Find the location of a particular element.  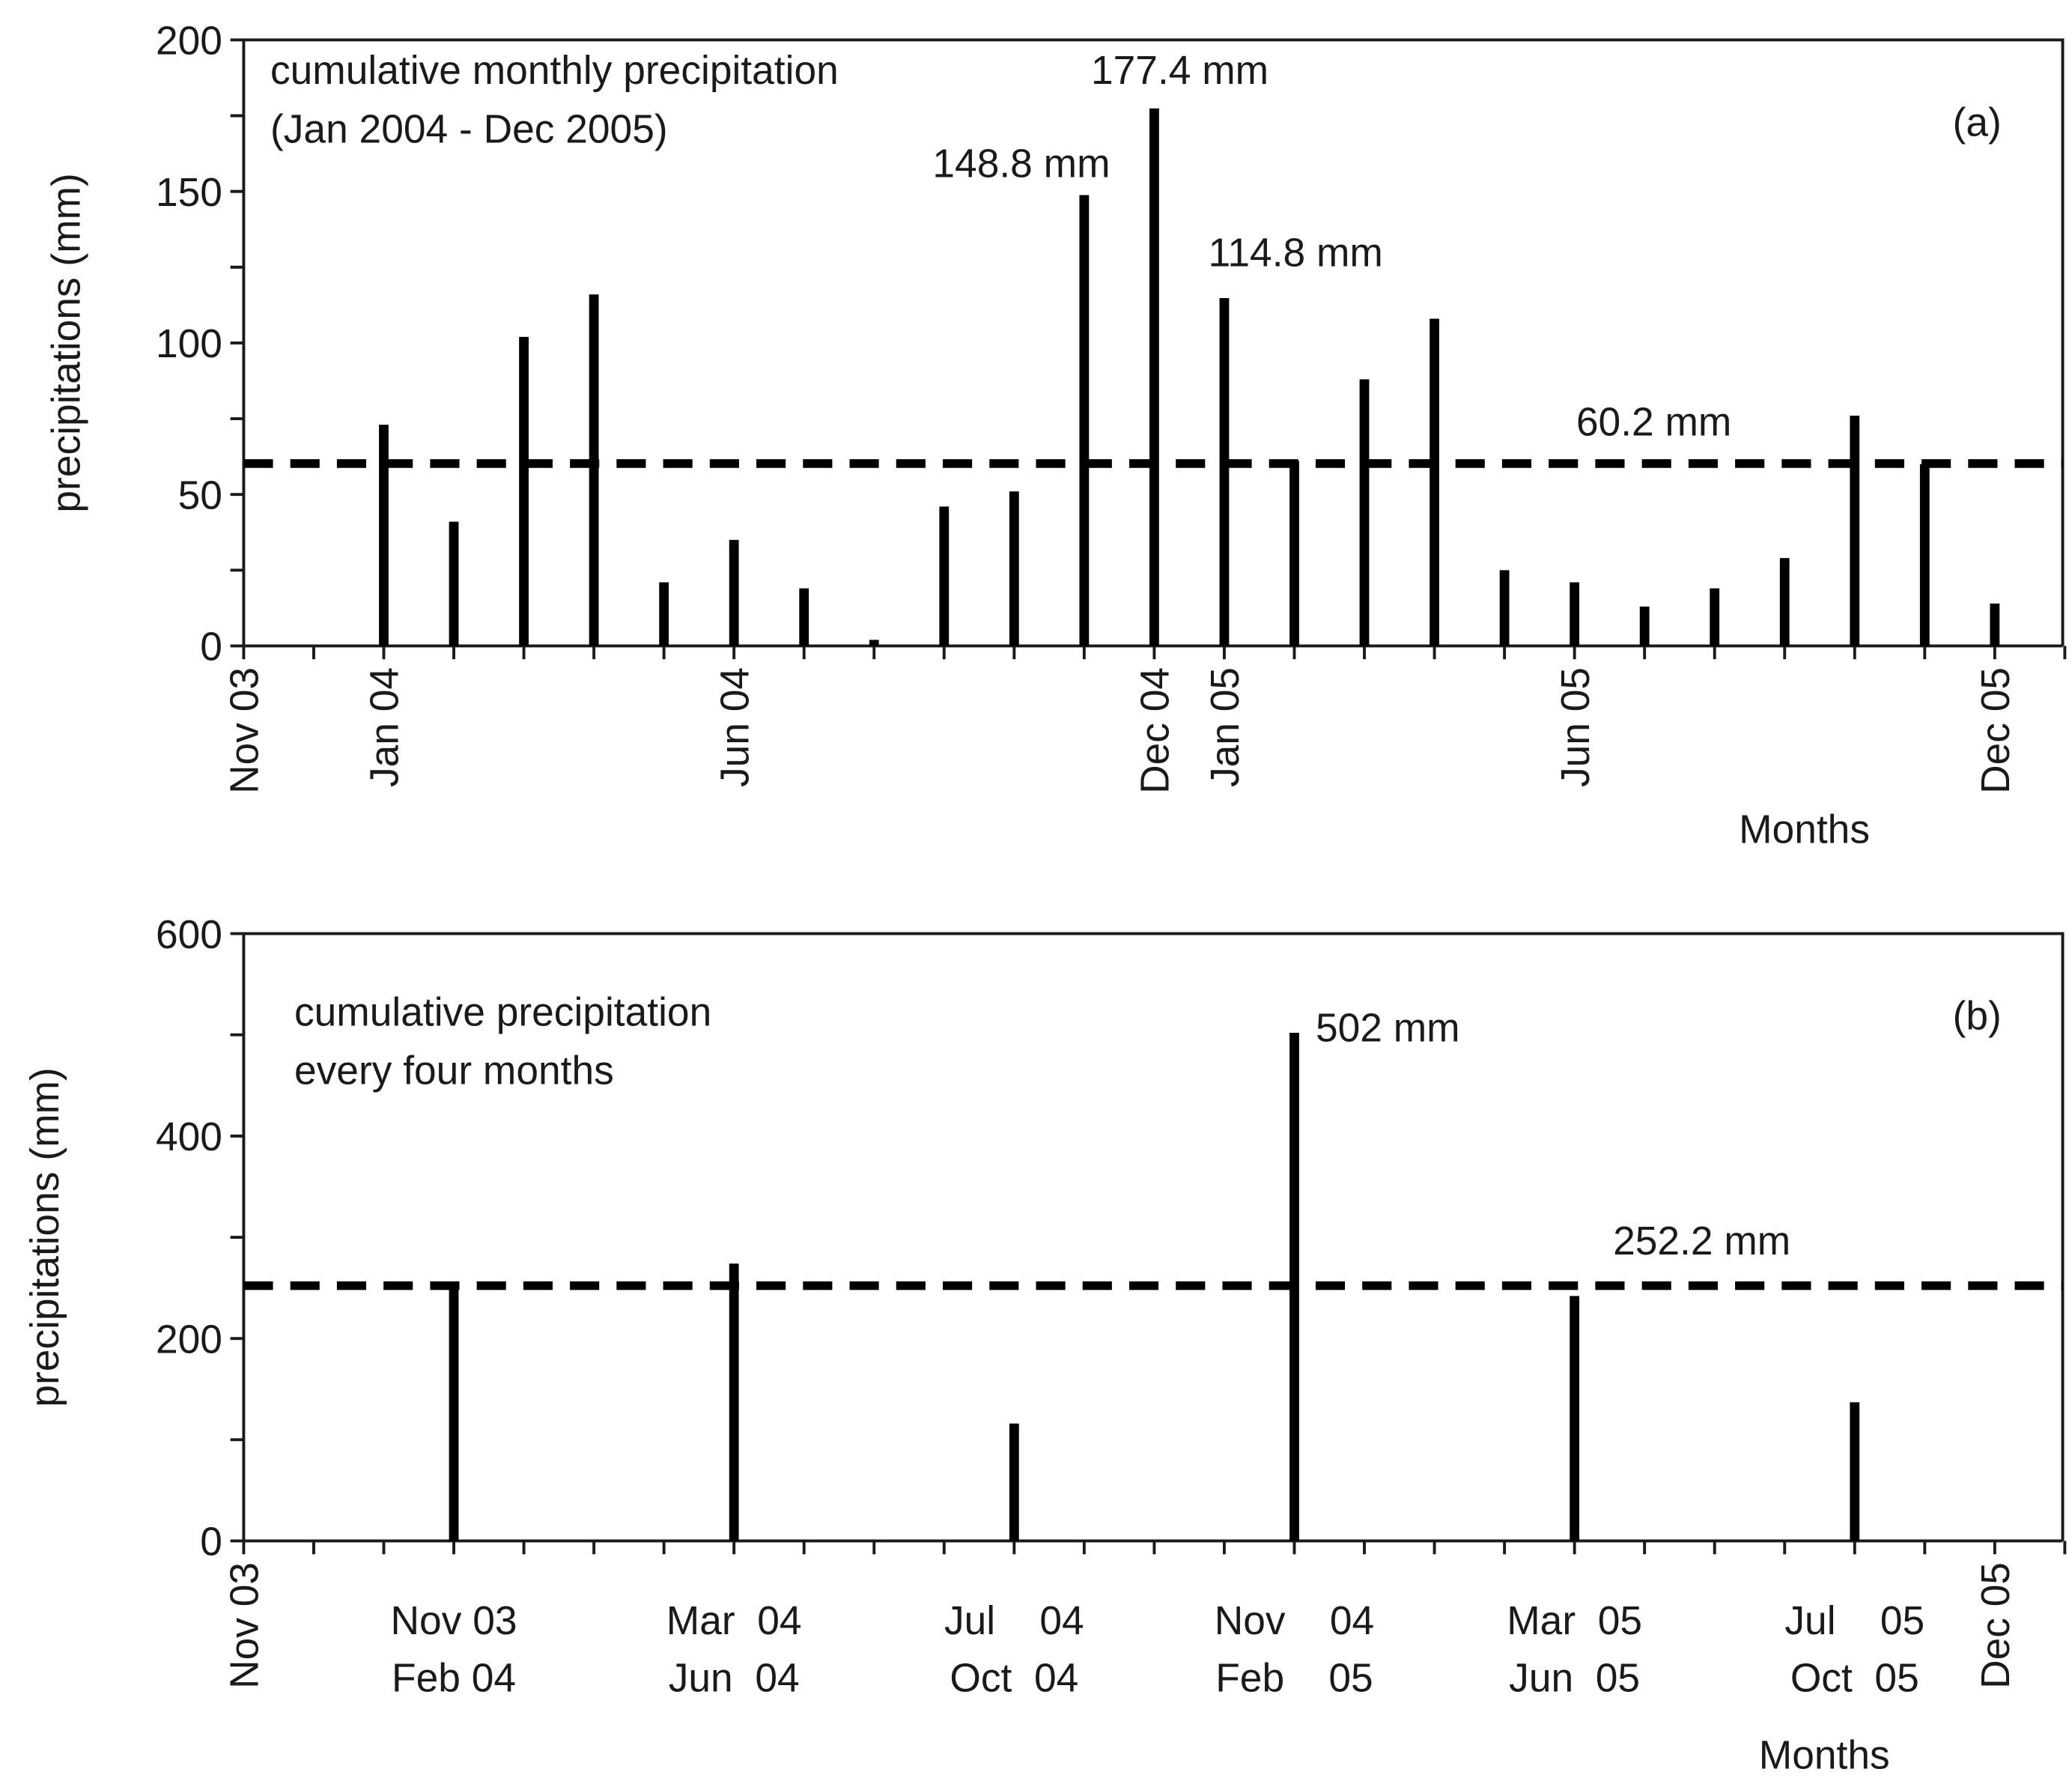

y-tick-label: 150 is located at coordinates (189, 193).